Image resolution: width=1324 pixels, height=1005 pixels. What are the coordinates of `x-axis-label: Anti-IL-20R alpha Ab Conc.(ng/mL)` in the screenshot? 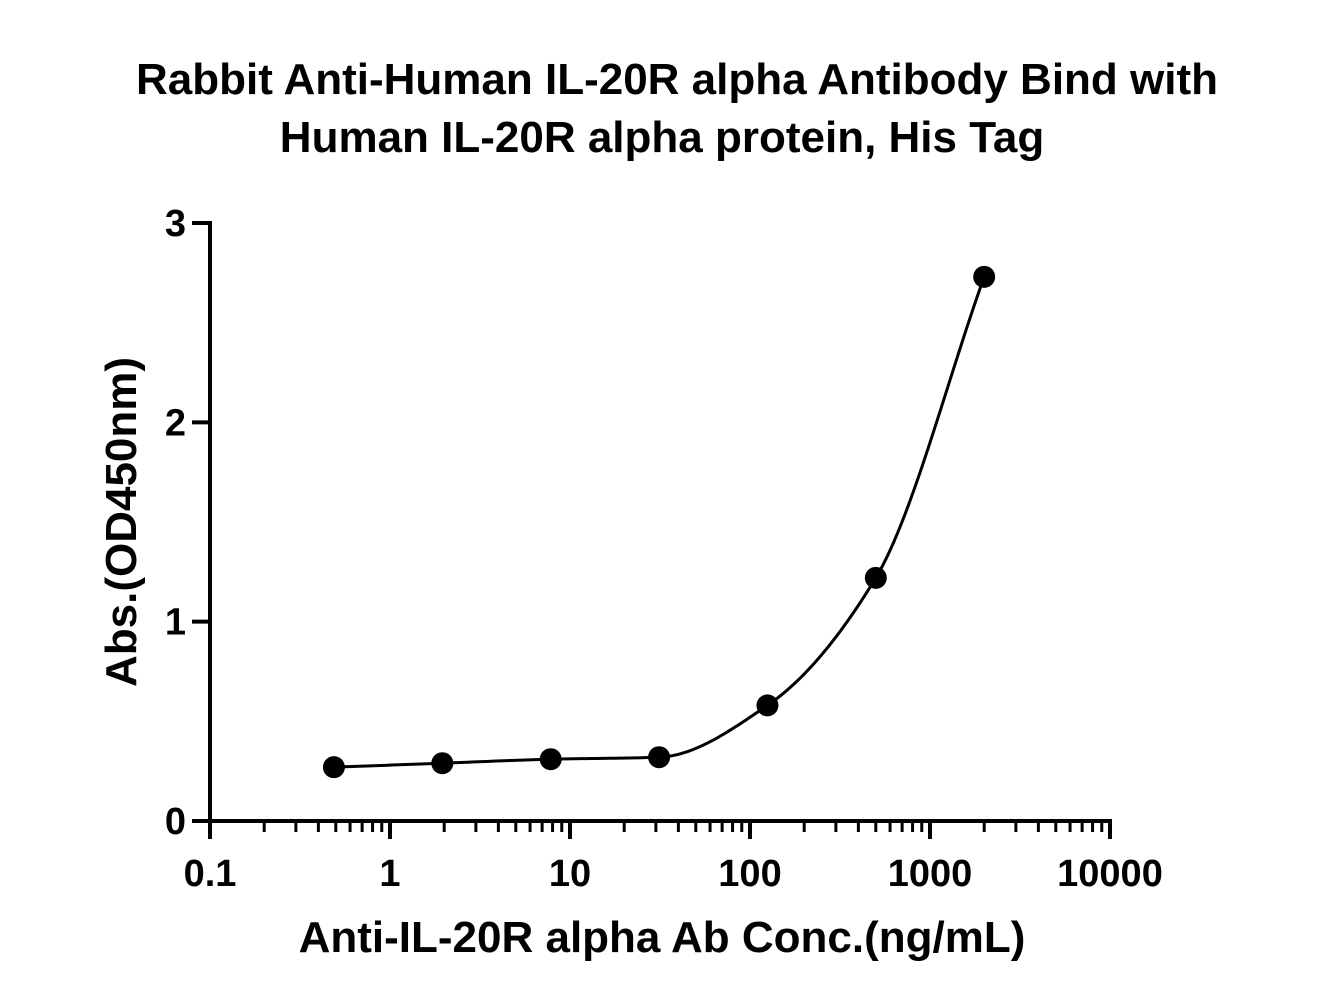 It's located at (662, 937).